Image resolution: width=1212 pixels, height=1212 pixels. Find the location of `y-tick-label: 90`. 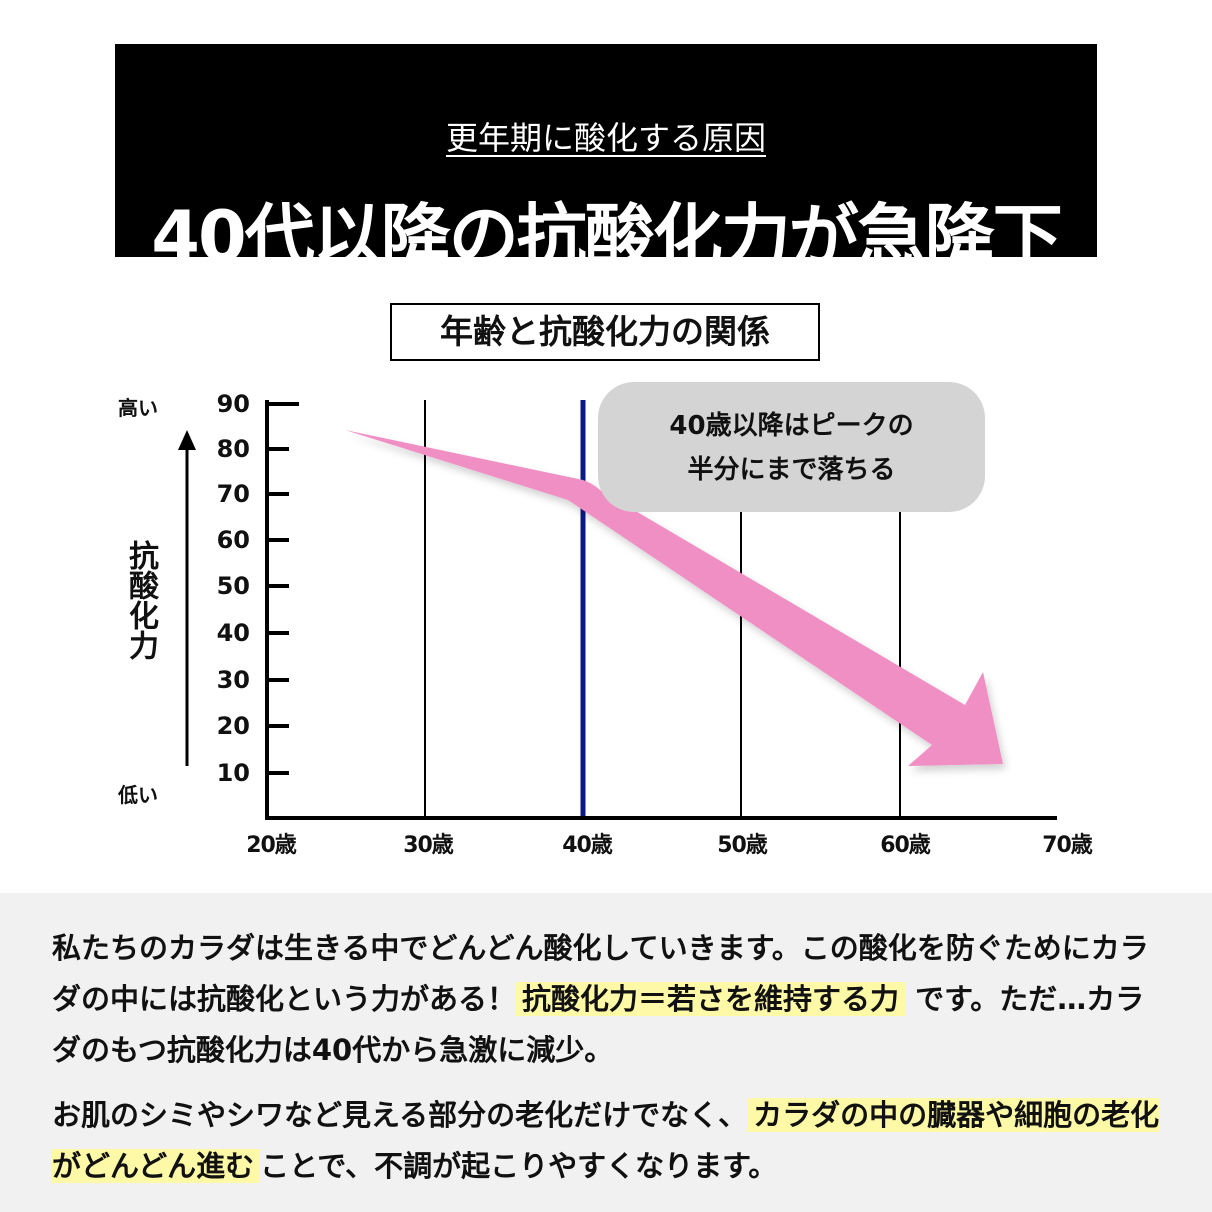

y-tick-label: 90 is located at coordinates (233, 404).